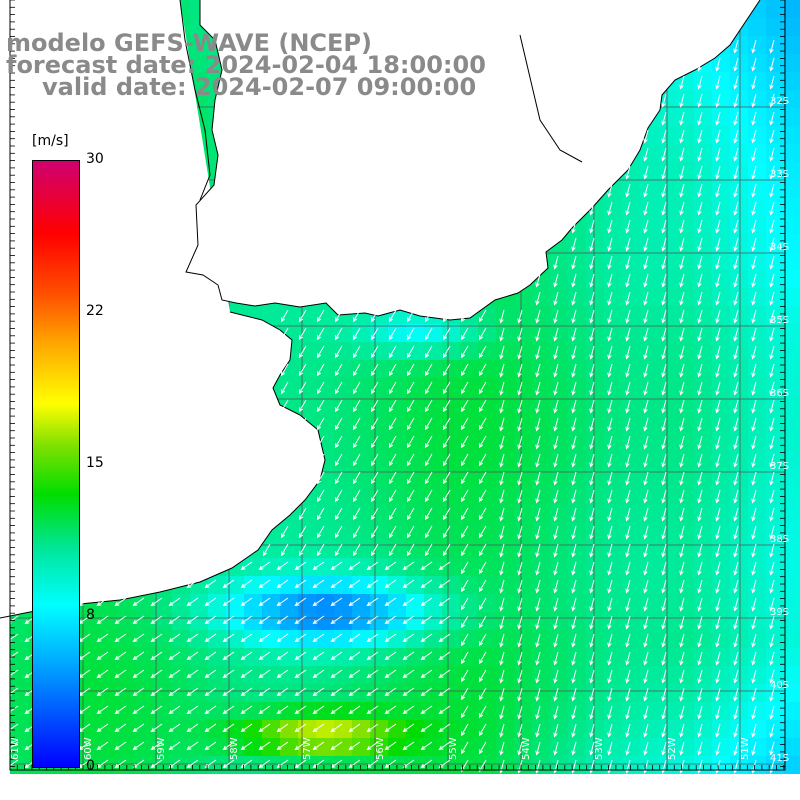 The height and width of the screenshot is (800, 800). I want to click on colorbar-tick-22: 22, so click(95, 311).